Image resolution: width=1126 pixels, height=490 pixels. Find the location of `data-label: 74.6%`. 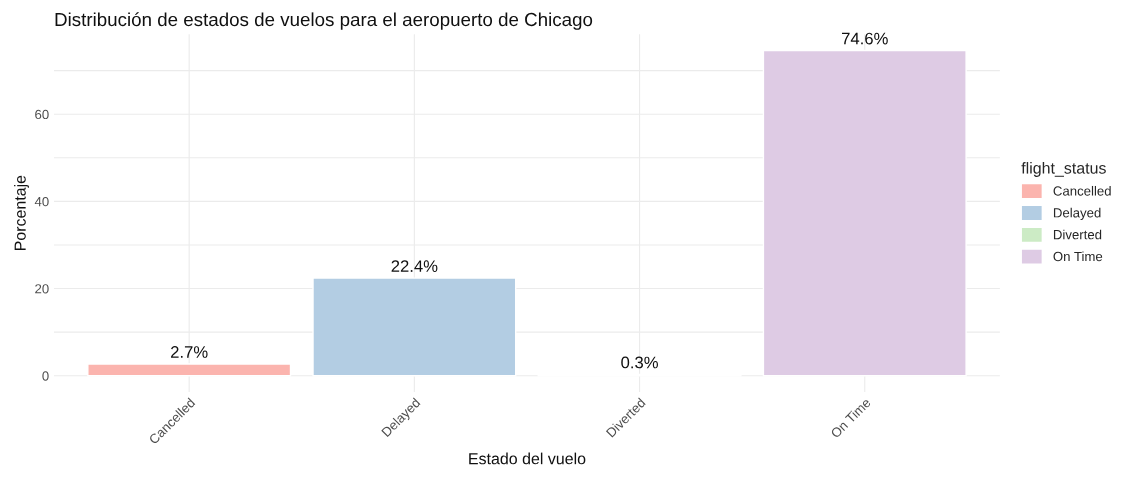

data-label: 74.6% is located at coordinates (864, 38).